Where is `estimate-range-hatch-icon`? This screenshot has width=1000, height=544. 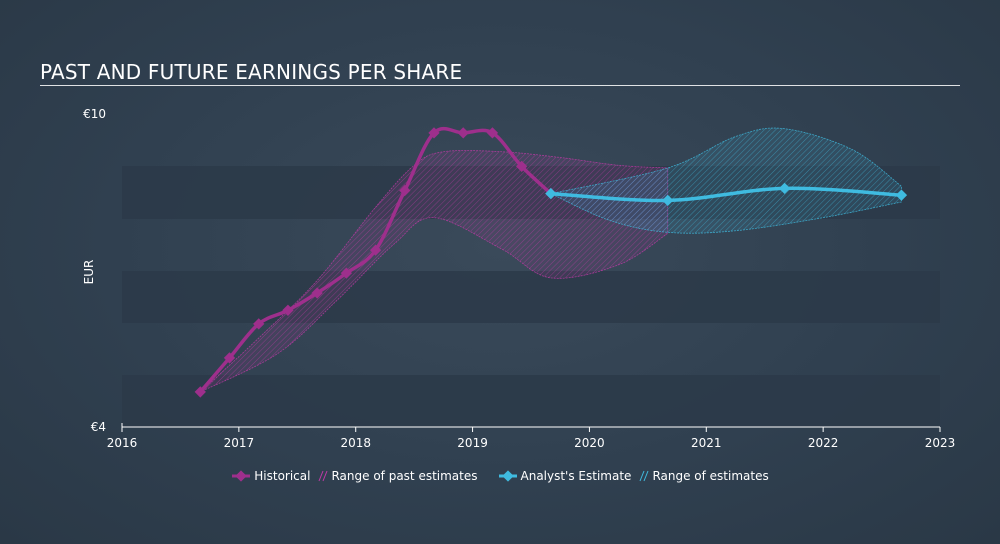 estimate-range-hatch-icon is located at coordinates (644, 476).